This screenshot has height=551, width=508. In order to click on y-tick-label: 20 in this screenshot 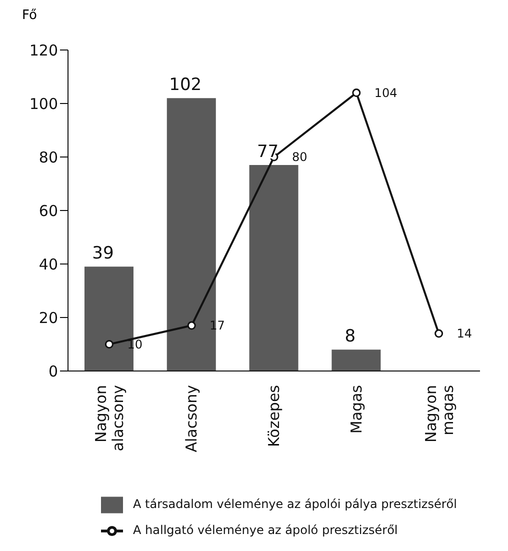, I will do `click(48, 317)`.